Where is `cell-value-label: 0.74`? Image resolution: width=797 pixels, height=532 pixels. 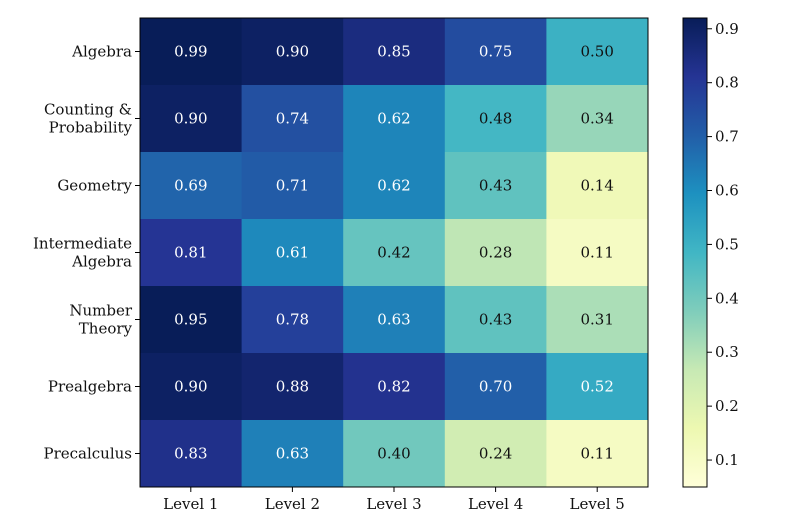
cell-value-label: 0.74 is located at coordinates (292, 119).